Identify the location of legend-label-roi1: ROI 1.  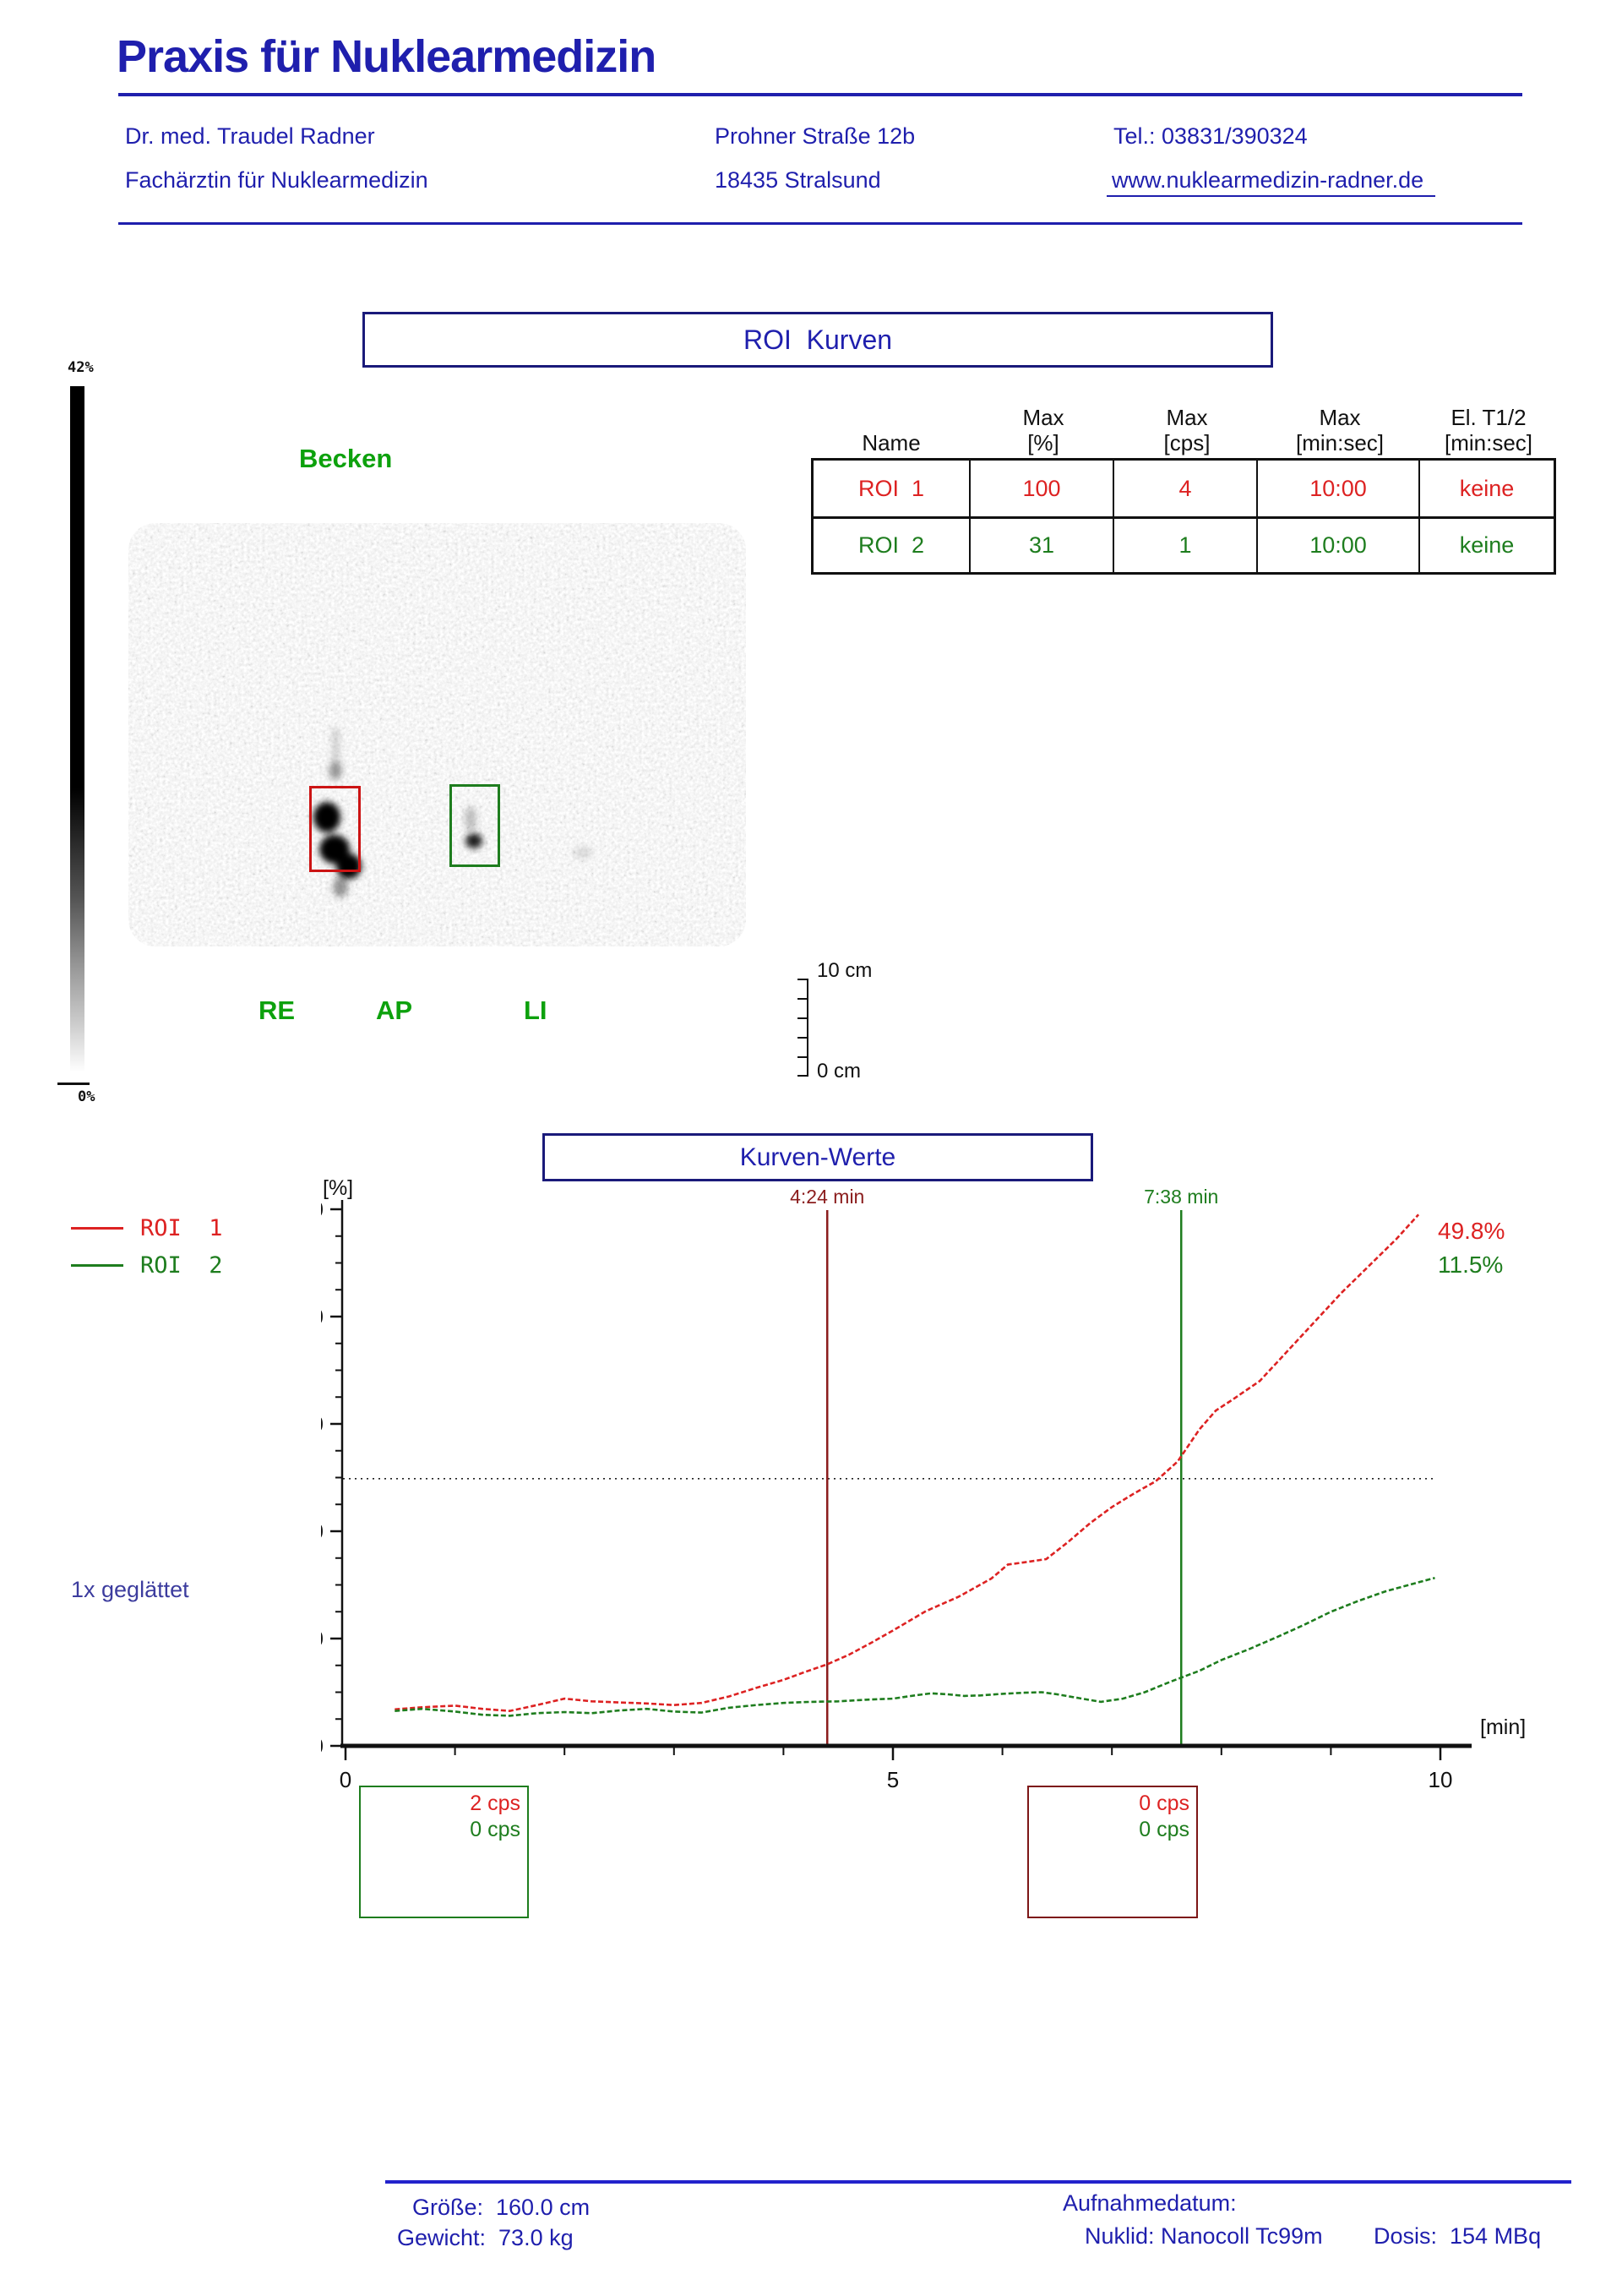
(182, 1227).